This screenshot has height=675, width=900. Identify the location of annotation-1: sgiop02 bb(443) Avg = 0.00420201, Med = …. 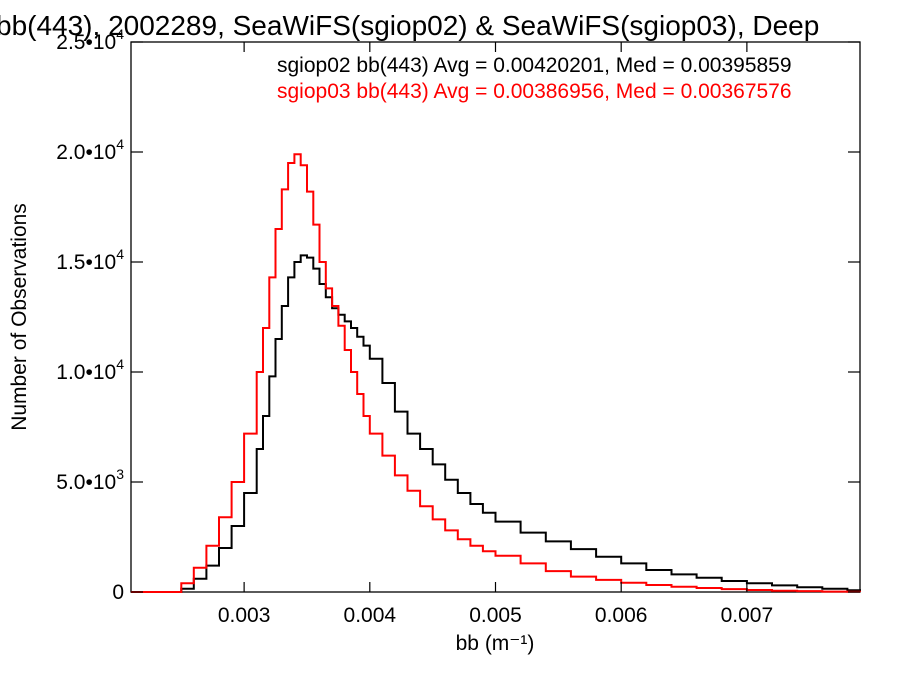
(534, 65).